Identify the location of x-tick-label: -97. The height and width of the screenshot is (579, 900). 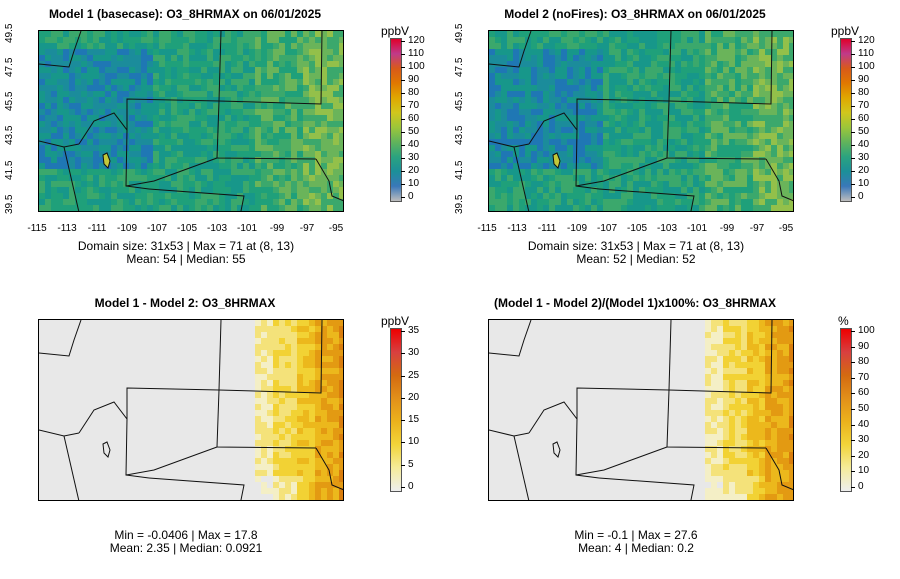
(307, 228).